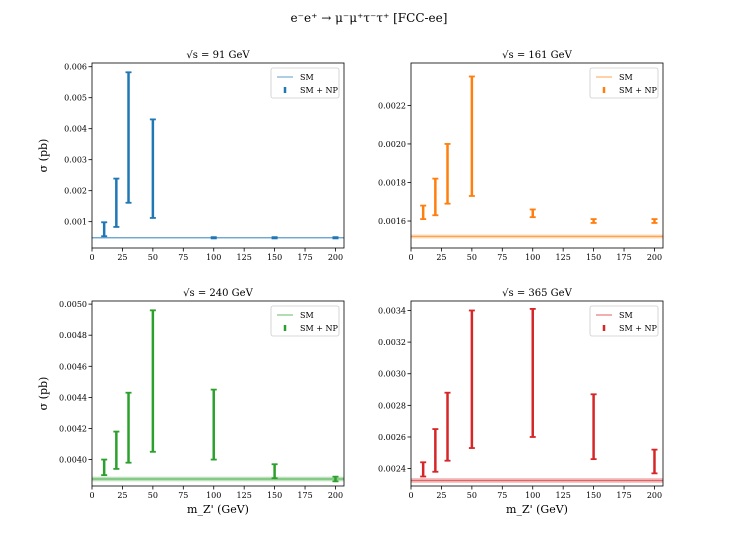  Describe the element at coordinates (75, 67) in the screenshot. I see `y-tick-label: 0.006` at that location.